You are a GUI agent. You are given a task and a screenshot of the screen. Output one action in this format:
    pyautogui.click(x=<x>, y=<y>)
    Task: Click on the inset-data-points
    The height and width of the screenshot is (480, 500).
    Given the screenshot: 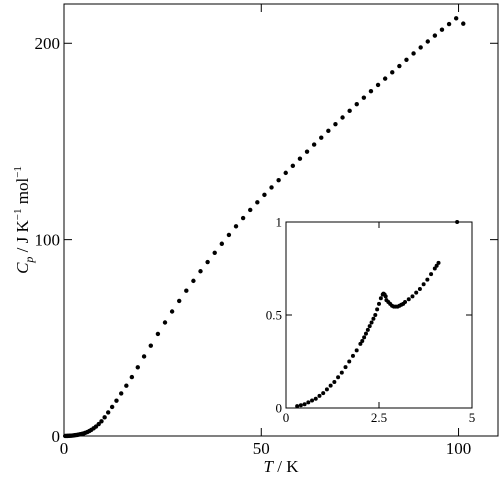 What is the action you would take?
    pyautogui.click(x=377, y=314)
    